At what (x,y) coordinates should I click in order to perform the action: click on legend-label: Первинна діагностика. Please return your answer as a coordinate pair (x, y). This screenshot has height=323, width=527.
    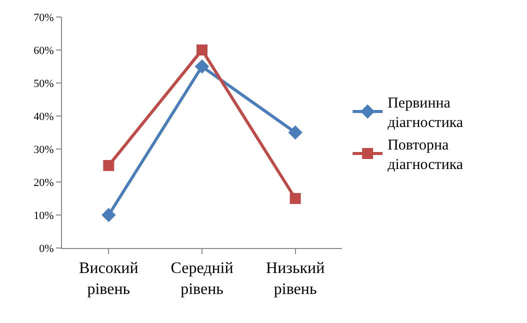
    Looking at the image, I should click on (426, 114).